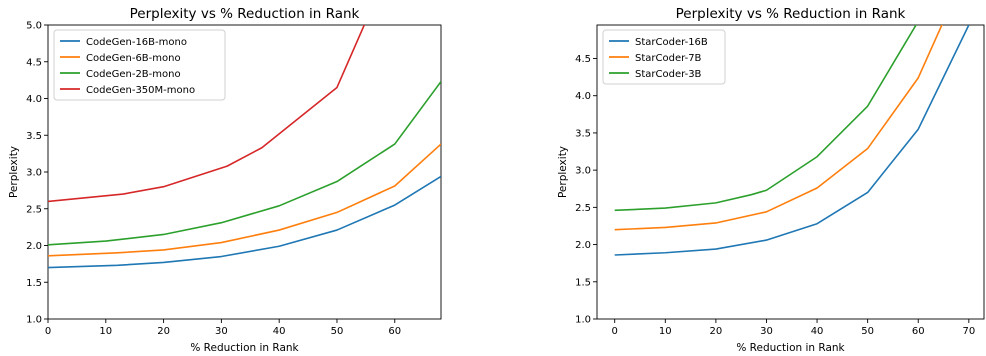 The width and height of the screenshot is (986, 356). Describe the element at coordinates (133, 74) in the screenshot. I see `legend-label-2: CodeGen-2B-mono` at that location.